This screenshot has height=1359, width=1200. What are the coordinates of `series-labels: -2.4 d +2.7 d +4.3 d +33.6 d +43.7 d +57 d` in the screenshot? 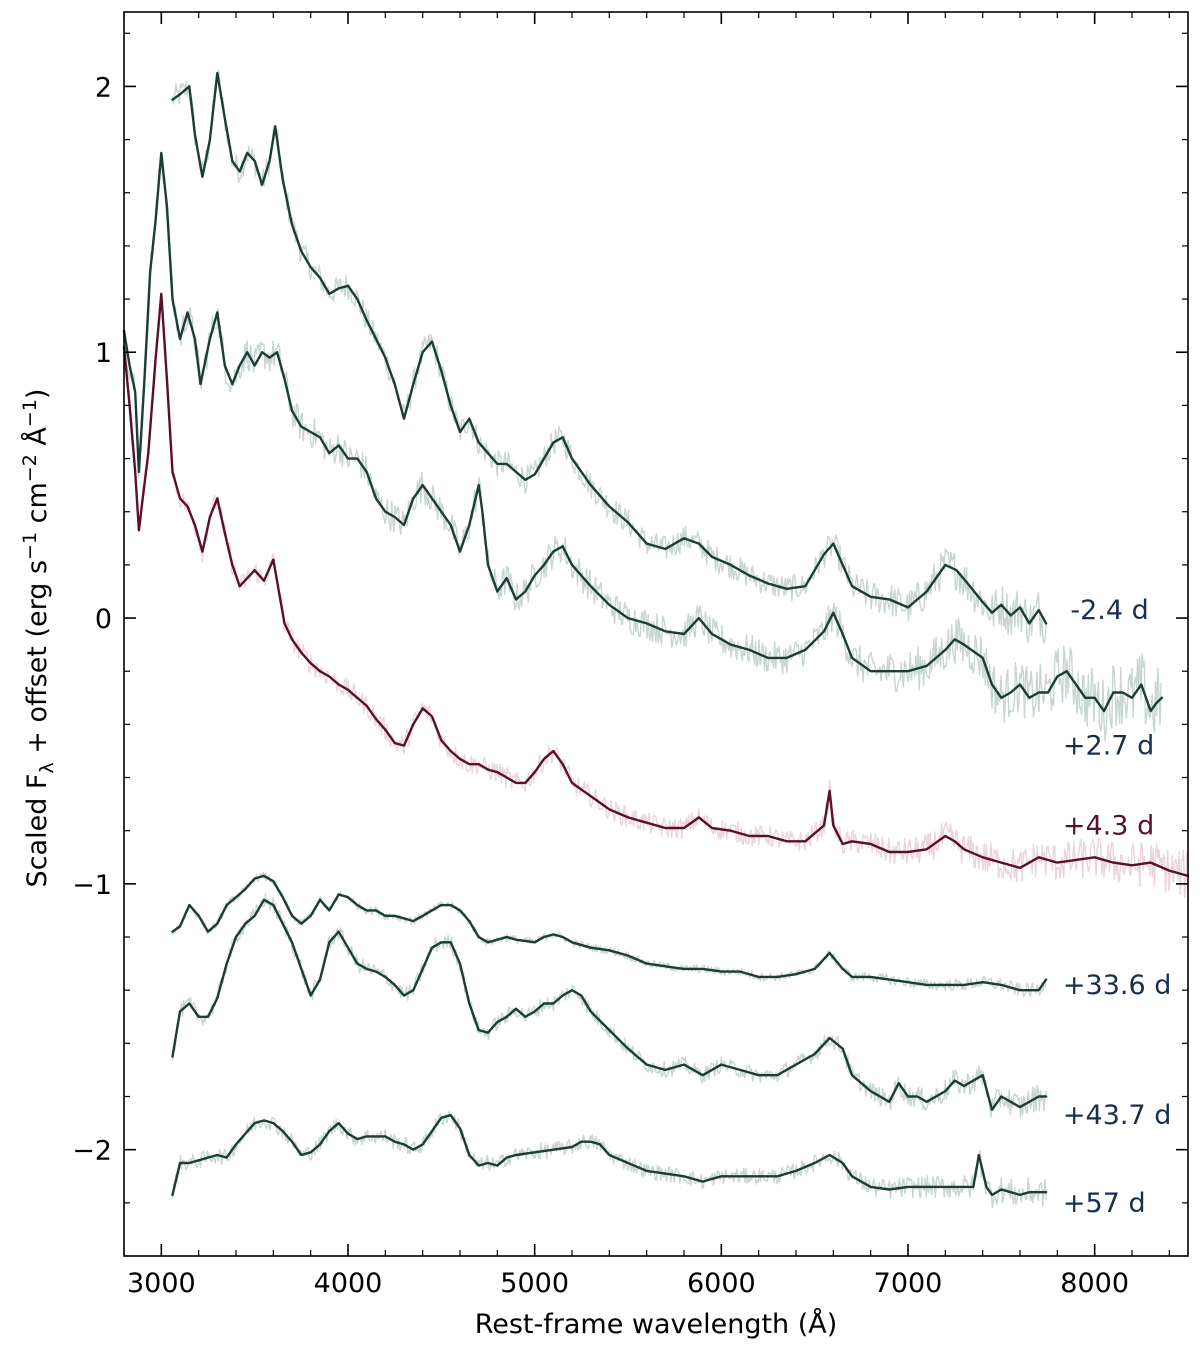 It's located at (1117, 907).